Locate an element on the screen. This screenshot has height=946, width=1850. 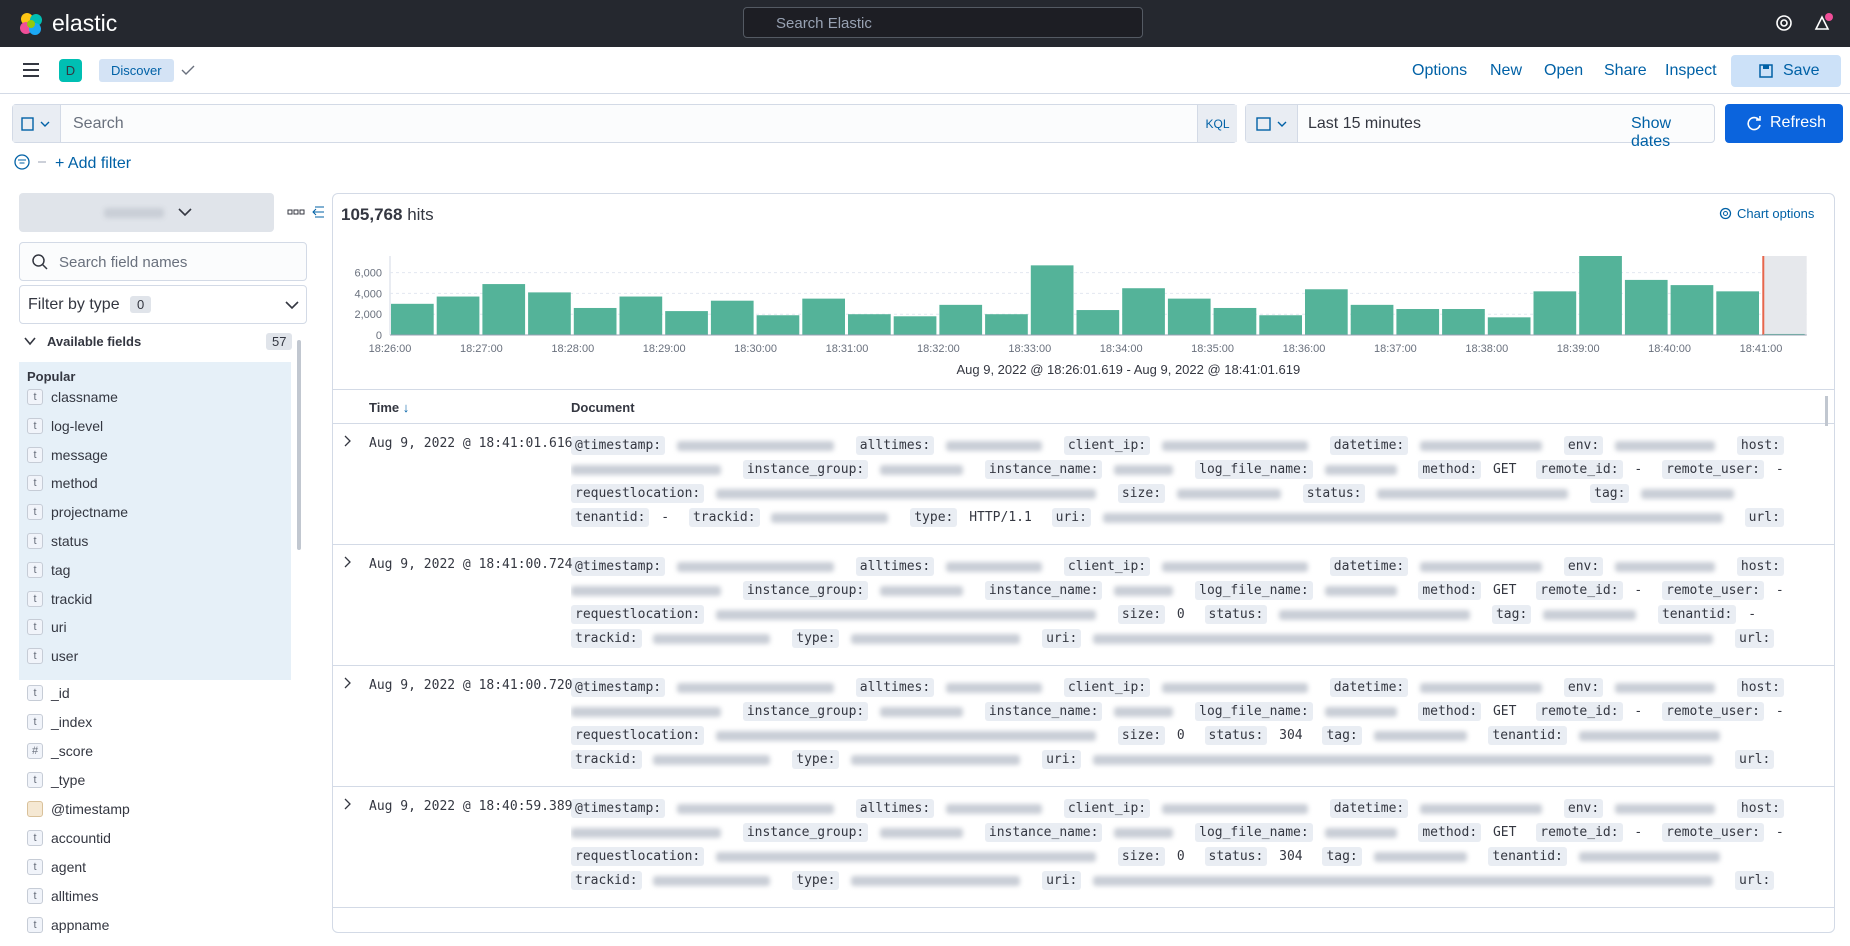
x-tick-label: 18:37:00 is located at coordinates (1395, 349).